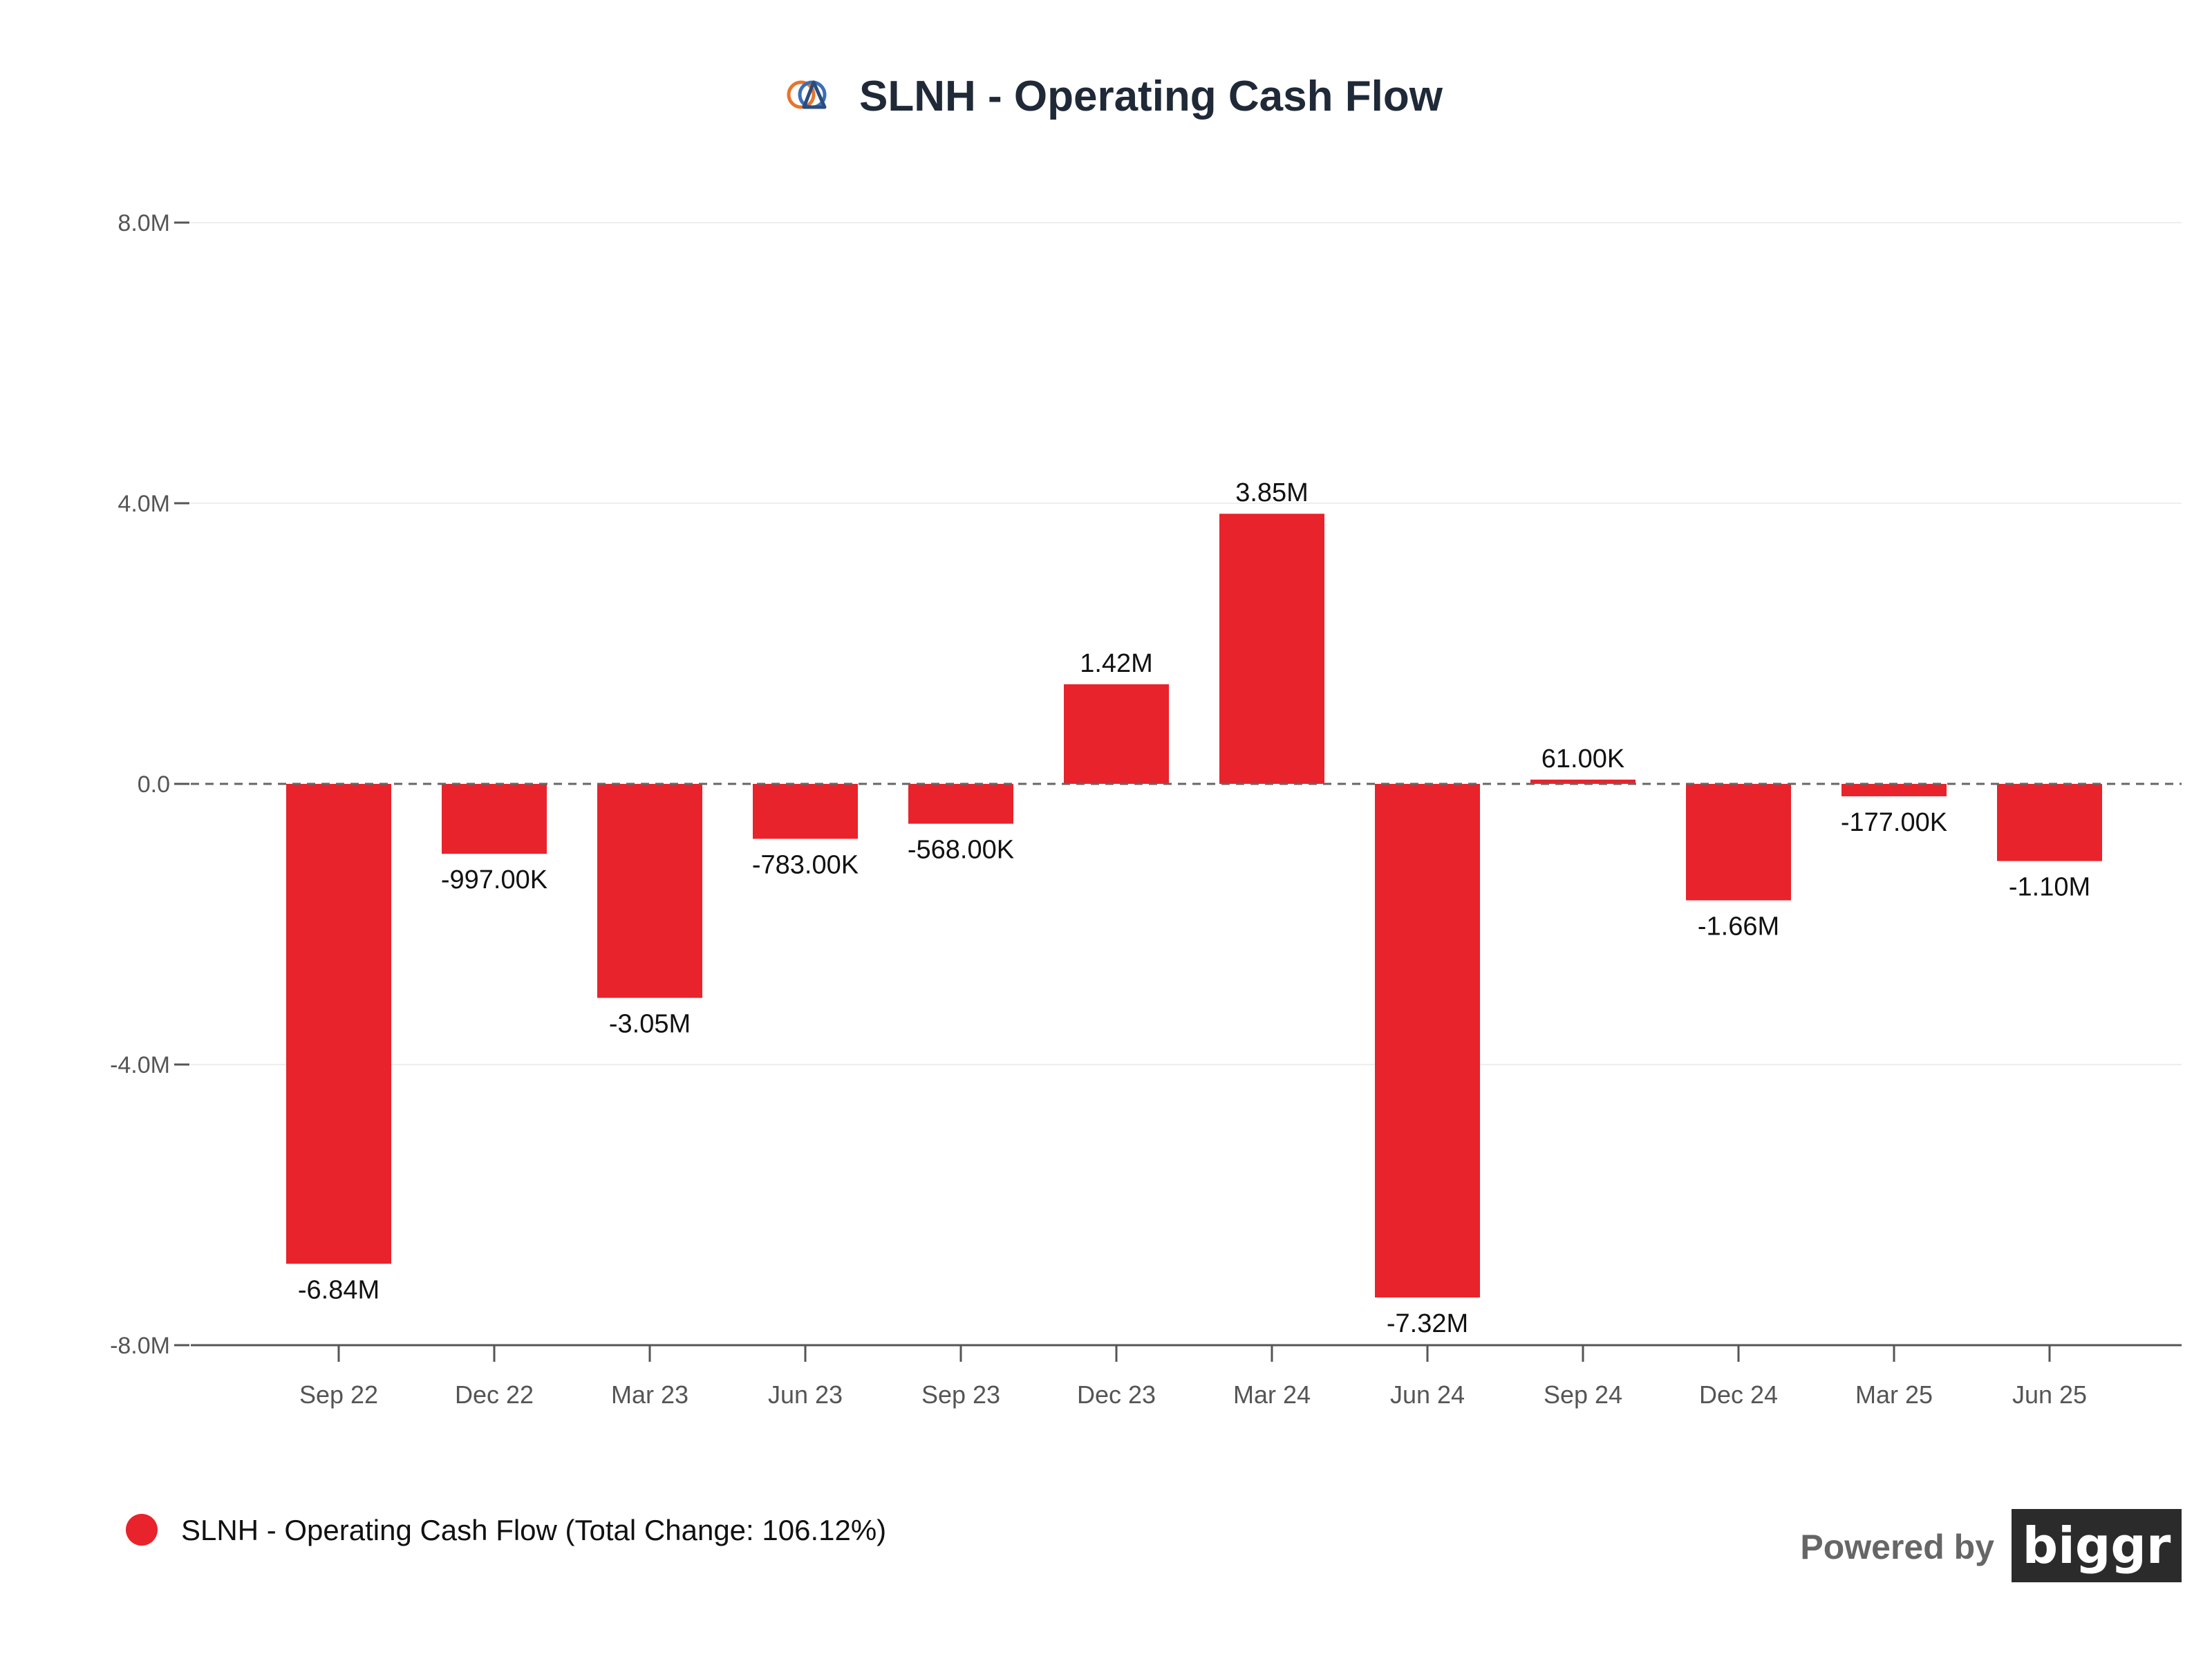 This screenshot has height=1659, width=2212. Describe the element at coordinates (144, 223) in the screenshot. I see `y-tick-label: 8.0M` at that location.